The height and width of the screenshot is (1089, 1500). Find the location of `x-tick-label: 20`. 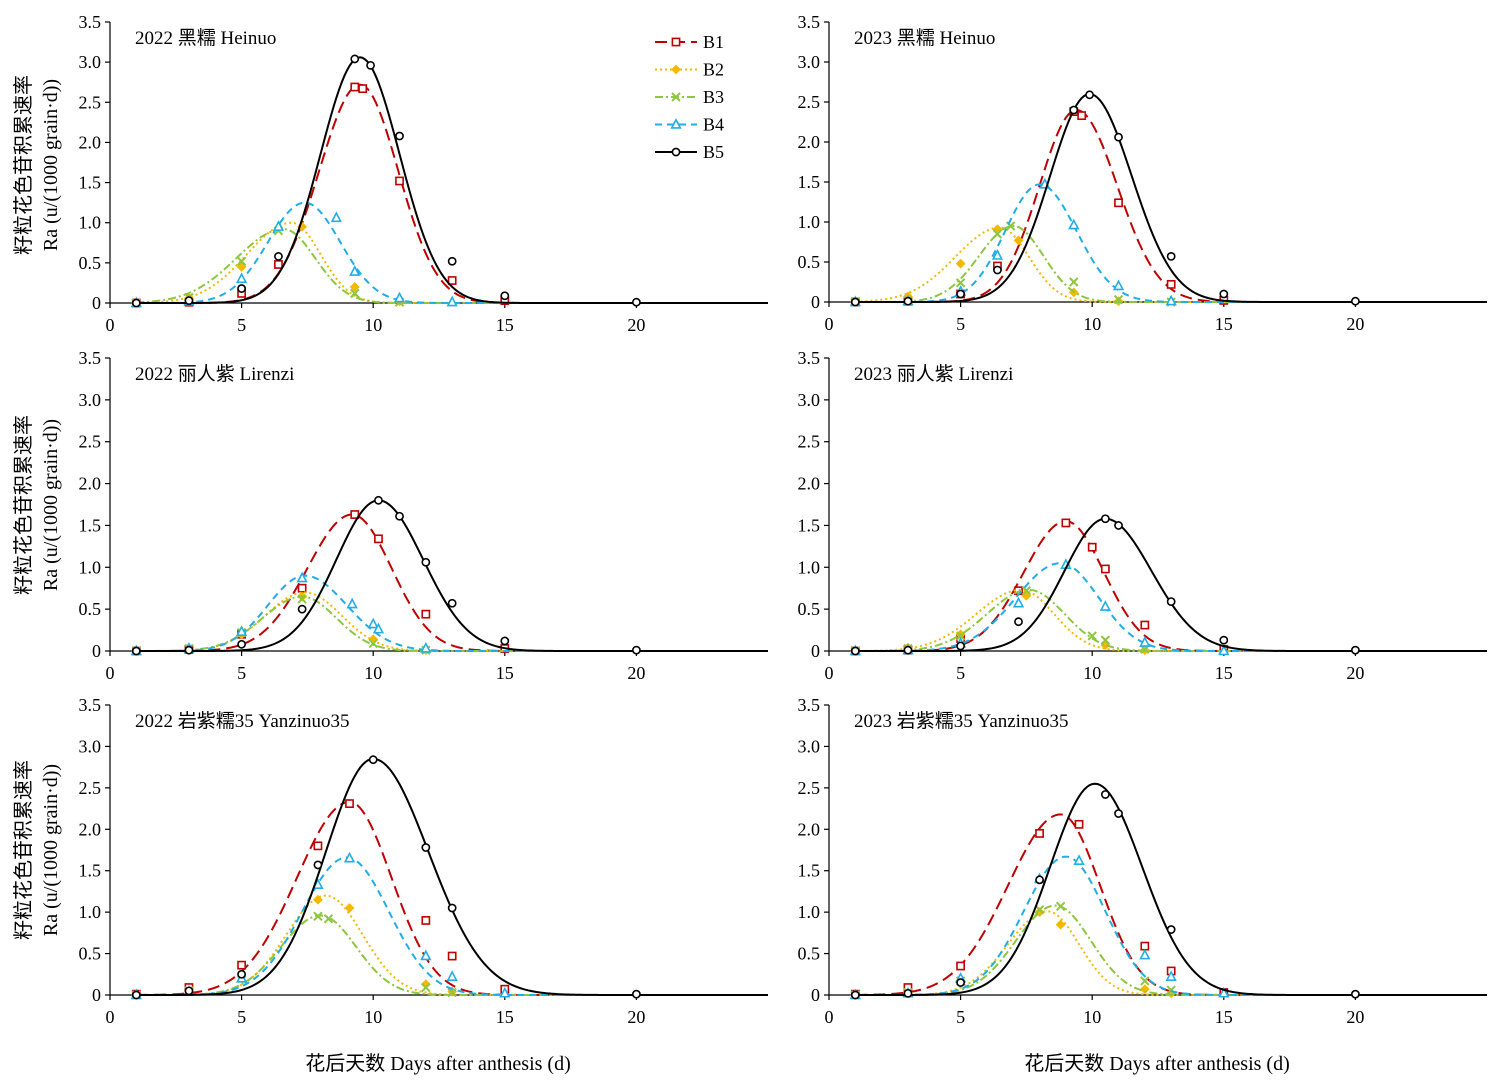

x-tick-label: 20 is located at coordinates (1355, 673).